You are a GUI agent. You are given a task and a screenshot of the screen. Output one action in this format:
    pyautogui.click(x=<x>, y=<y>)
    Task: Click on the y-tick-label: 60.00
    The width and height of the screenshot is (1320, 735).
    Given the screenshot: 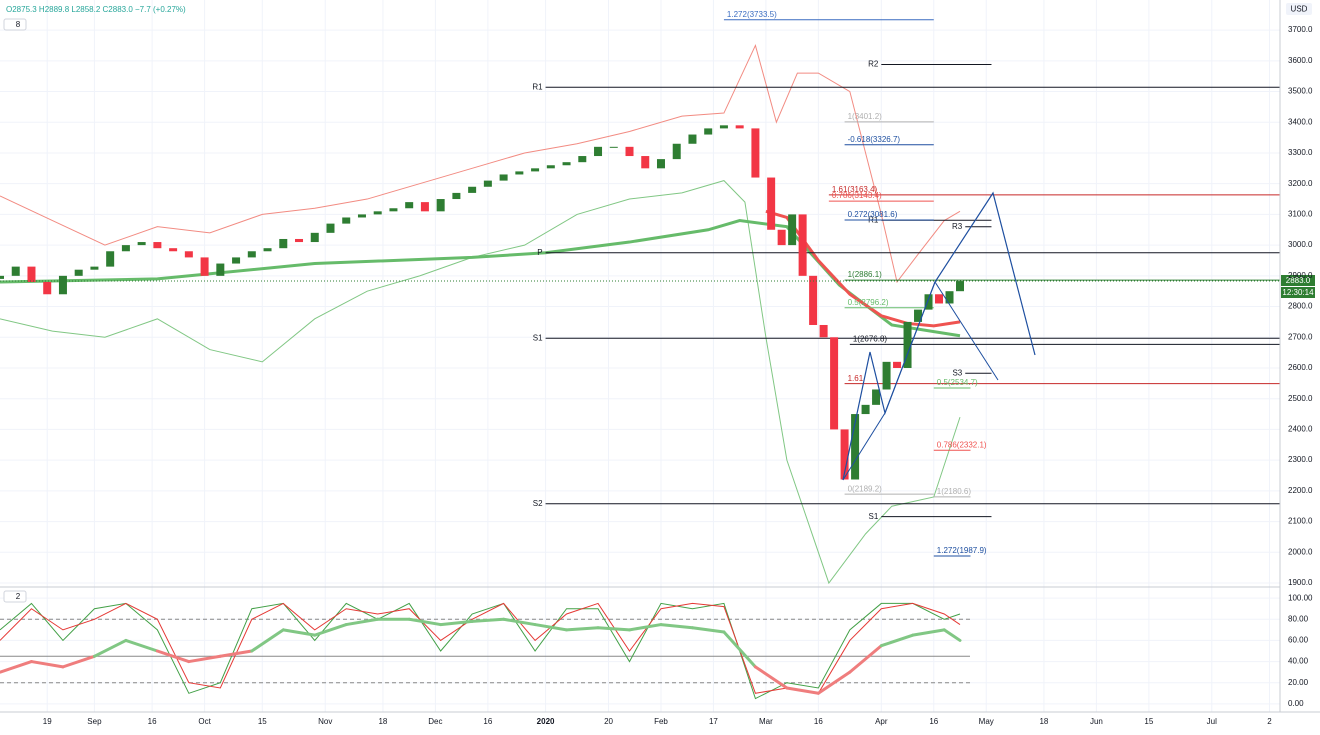 What is the action you would take?
    pyautogui.click(x=1298, y=640)
    